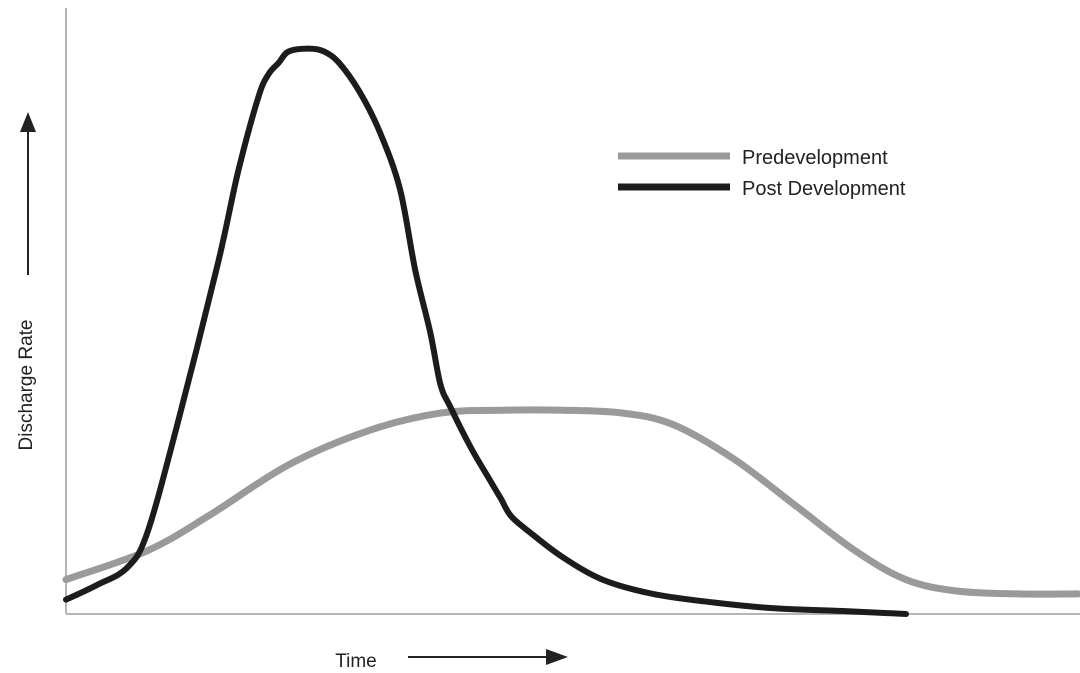 This screenshot has width=1080, height=673. I want to click on x-axis-label-group: Time, so click(451, 660).